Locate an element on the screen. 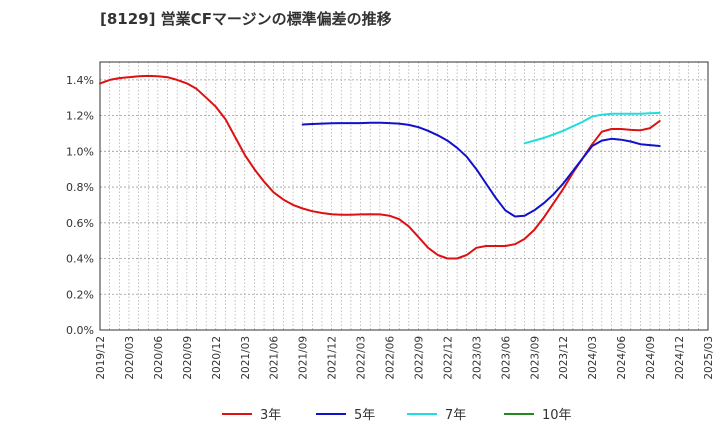  legend-label: 5年 is located at coordinates (364, 415).